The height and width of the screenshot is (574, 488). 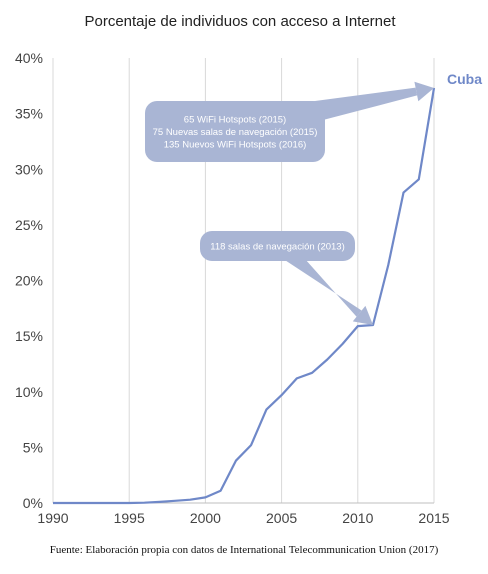 What do you see at coordinates (29, 169) in the screenshot?
I see `y-tick-label: 30%` at bounding box center [29, 169].